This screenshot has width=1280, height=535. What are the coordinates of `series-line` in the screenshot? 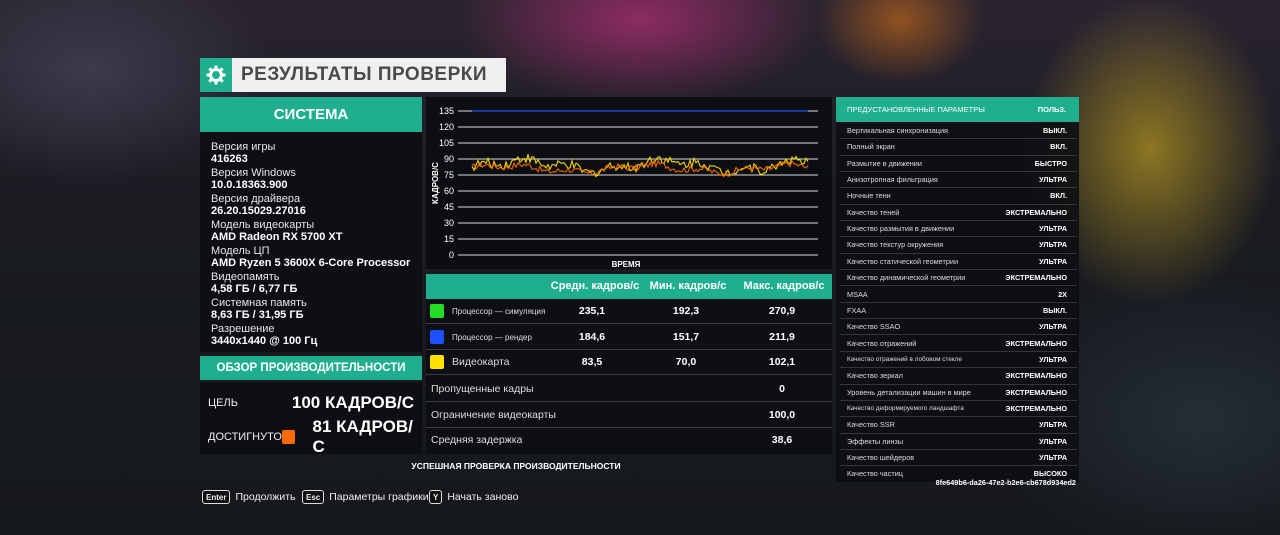 It's located at (640, 168).